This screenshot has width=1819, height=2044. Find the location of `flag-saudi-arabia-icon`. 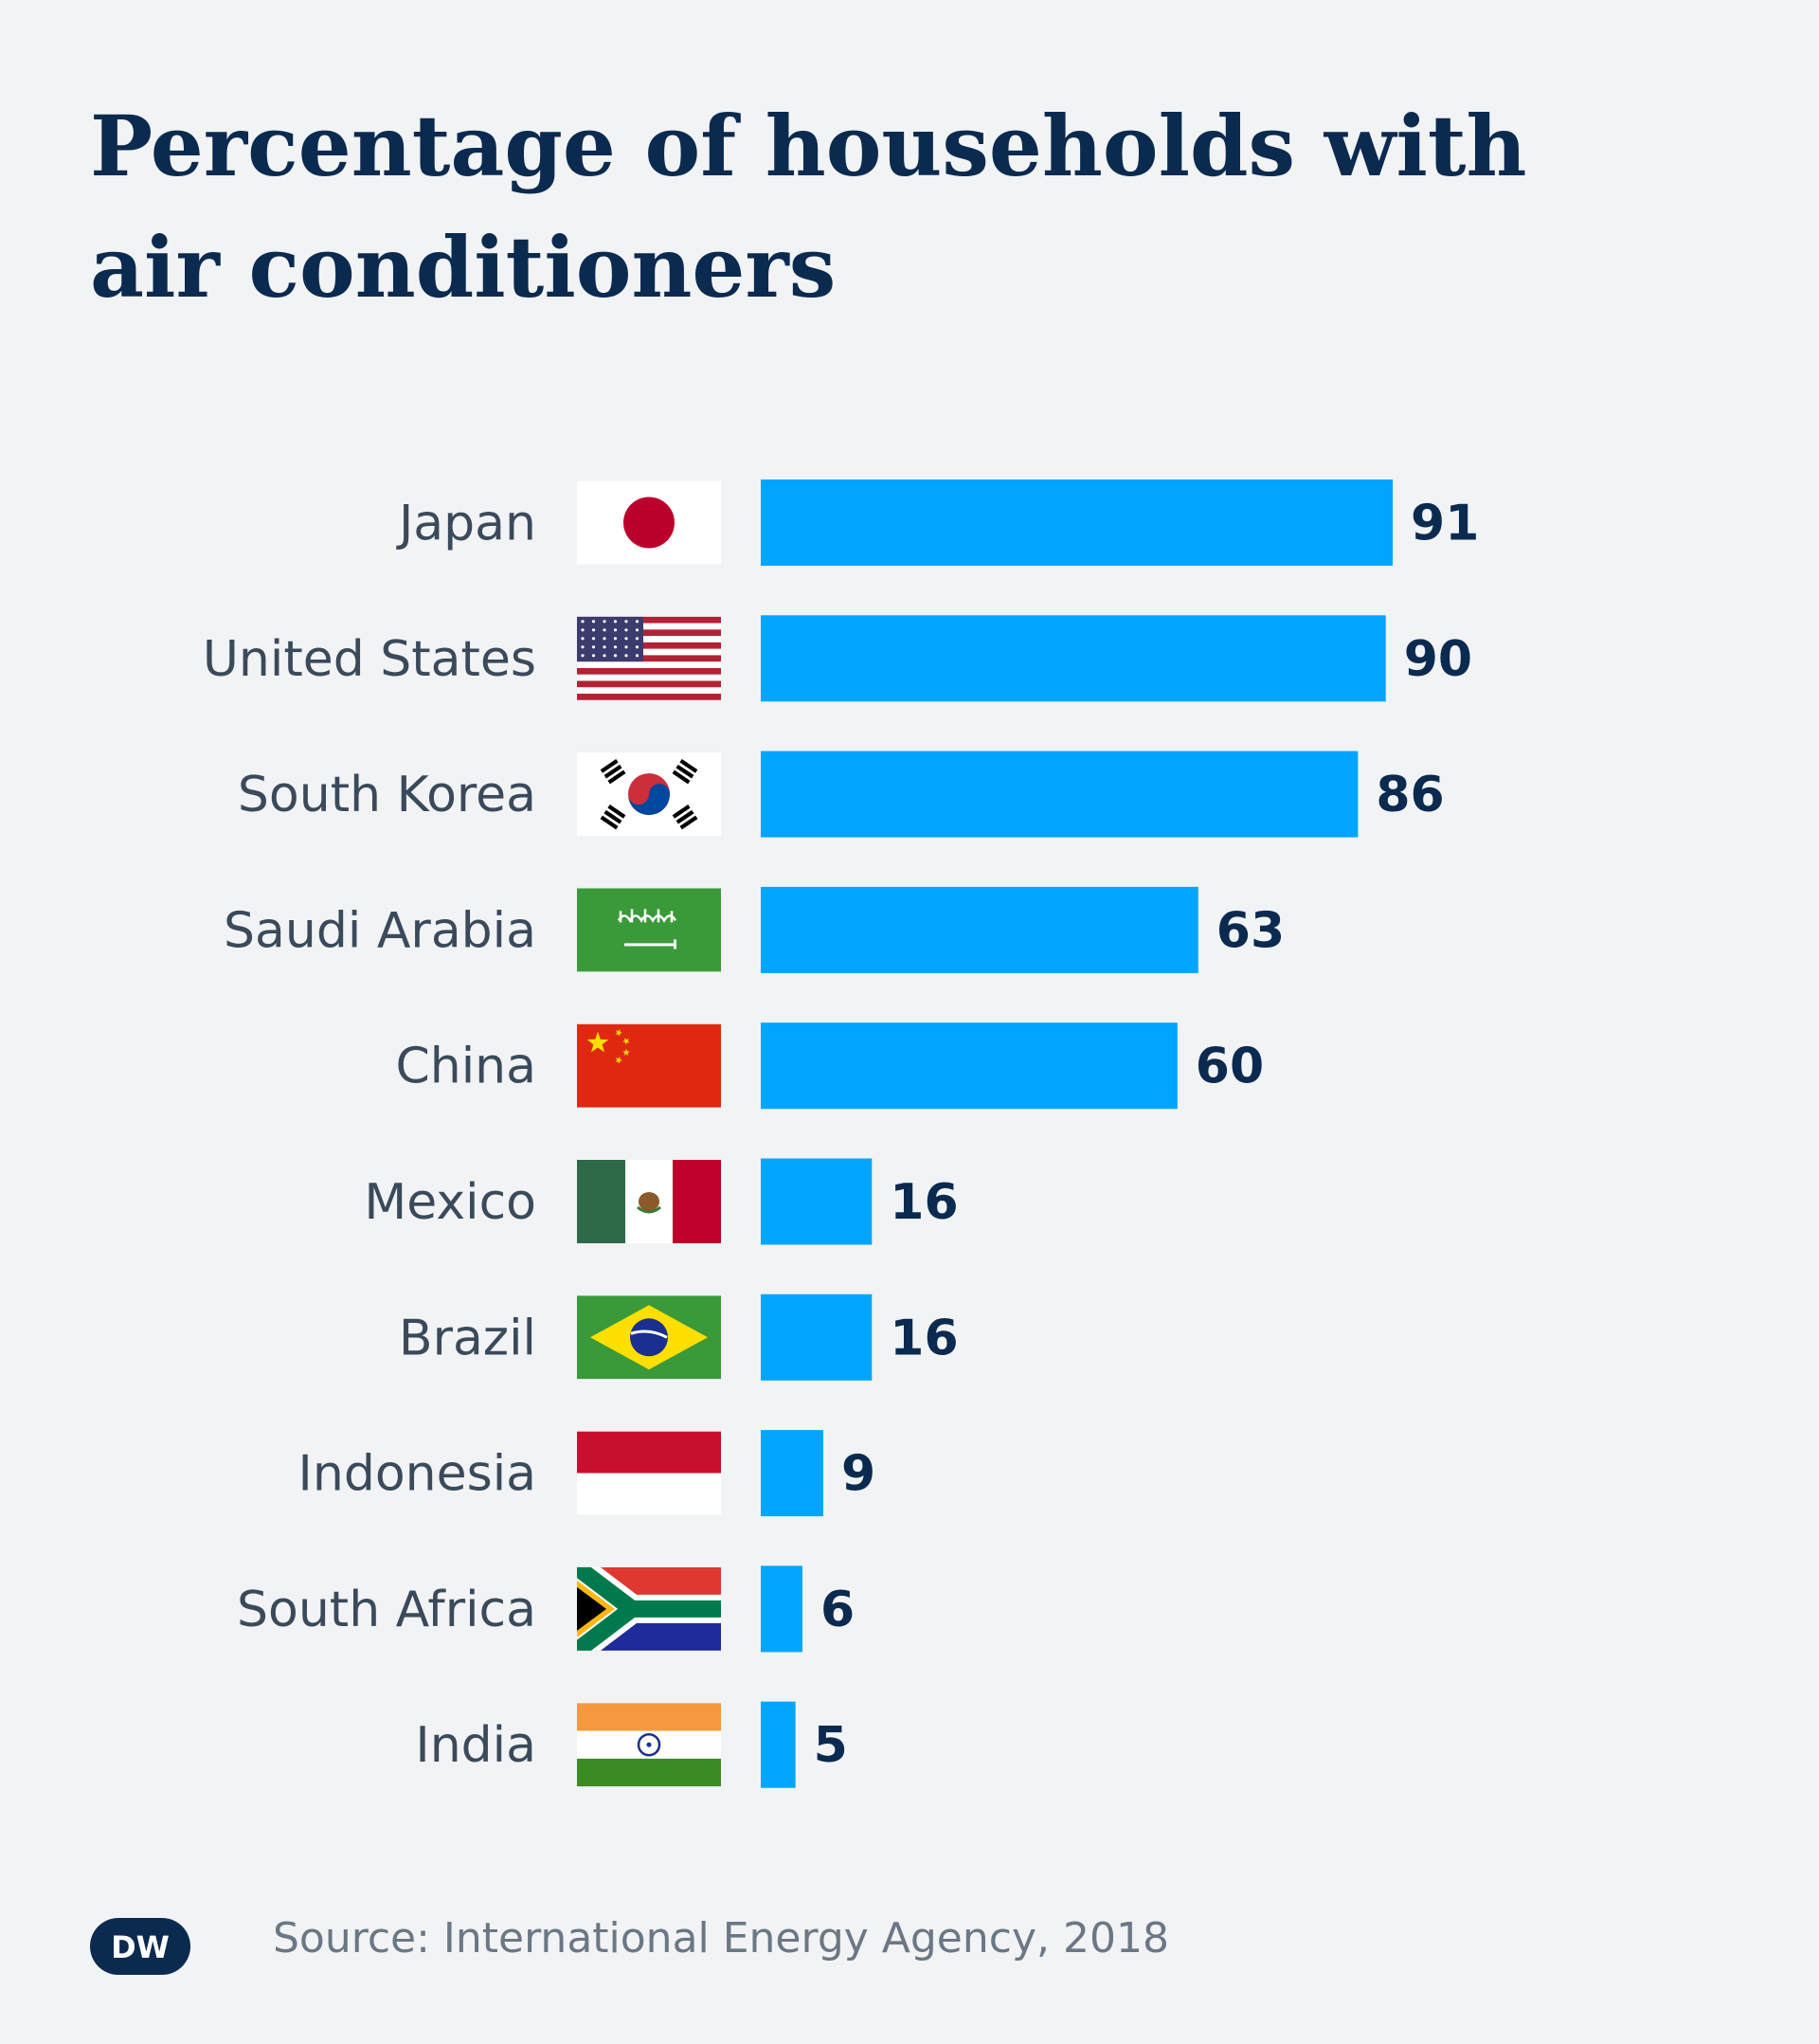

flag-saudi-arabia-icon is located at coordinates (649, 930).